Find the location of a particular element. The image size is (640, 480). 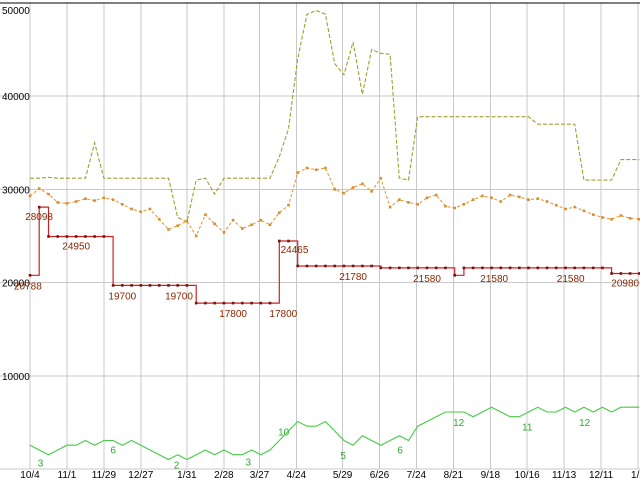

value-annotation: 3 is located at coordinates (249, 463).